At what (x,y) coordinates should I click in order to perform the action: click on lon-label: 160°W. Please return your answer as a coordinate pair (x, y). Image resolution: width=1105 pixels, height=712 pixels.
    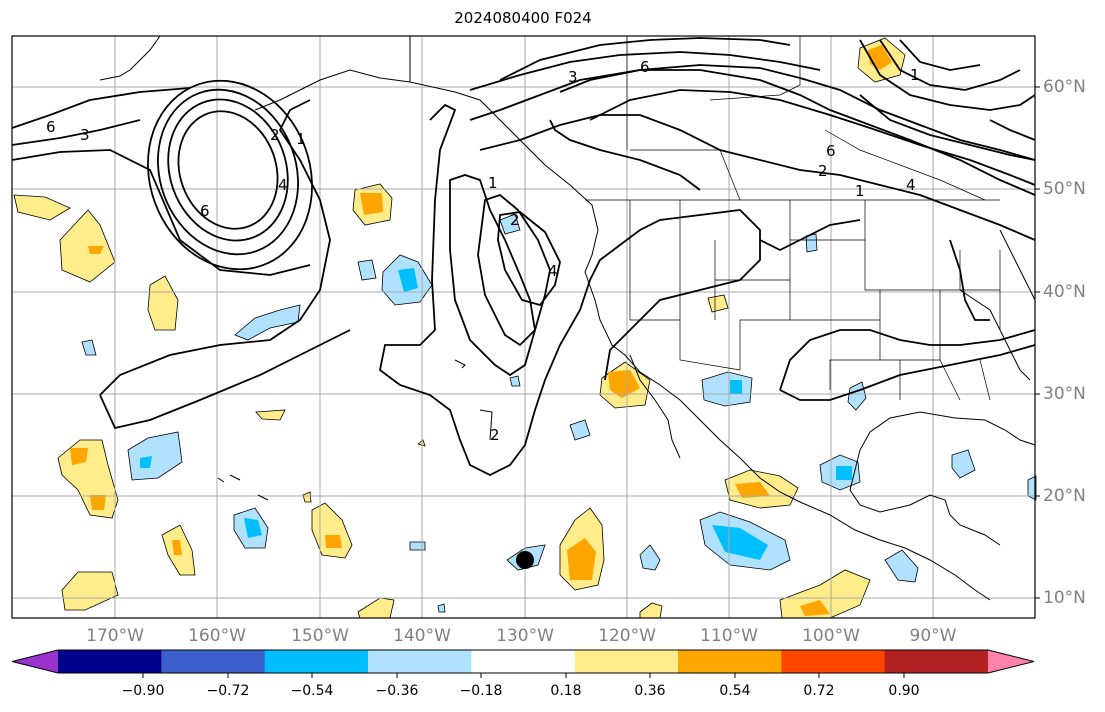
    Looking at the image, I should click on (217, 636).